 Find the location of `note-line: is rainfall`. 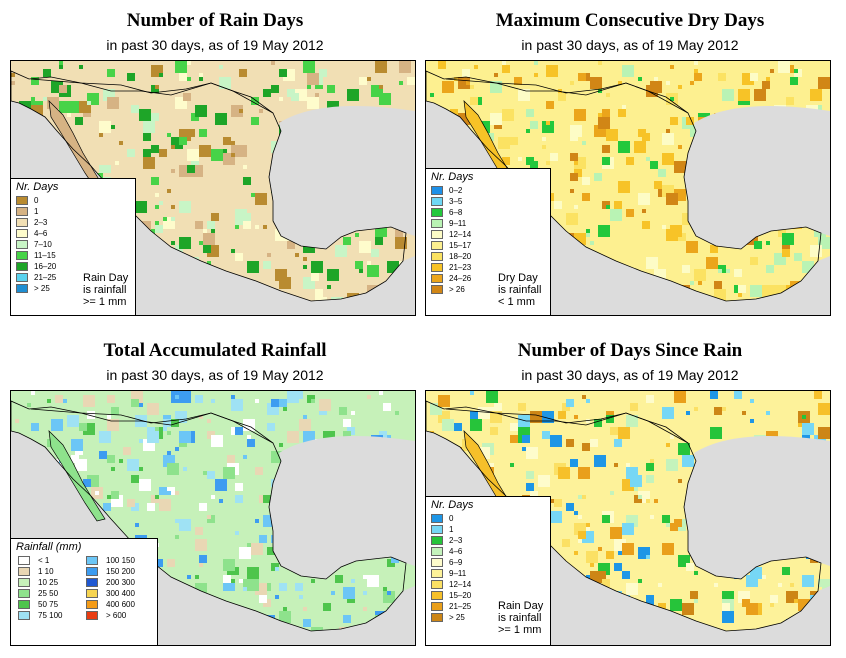

note-line: is rainfall is located at coordinates (520, 618).